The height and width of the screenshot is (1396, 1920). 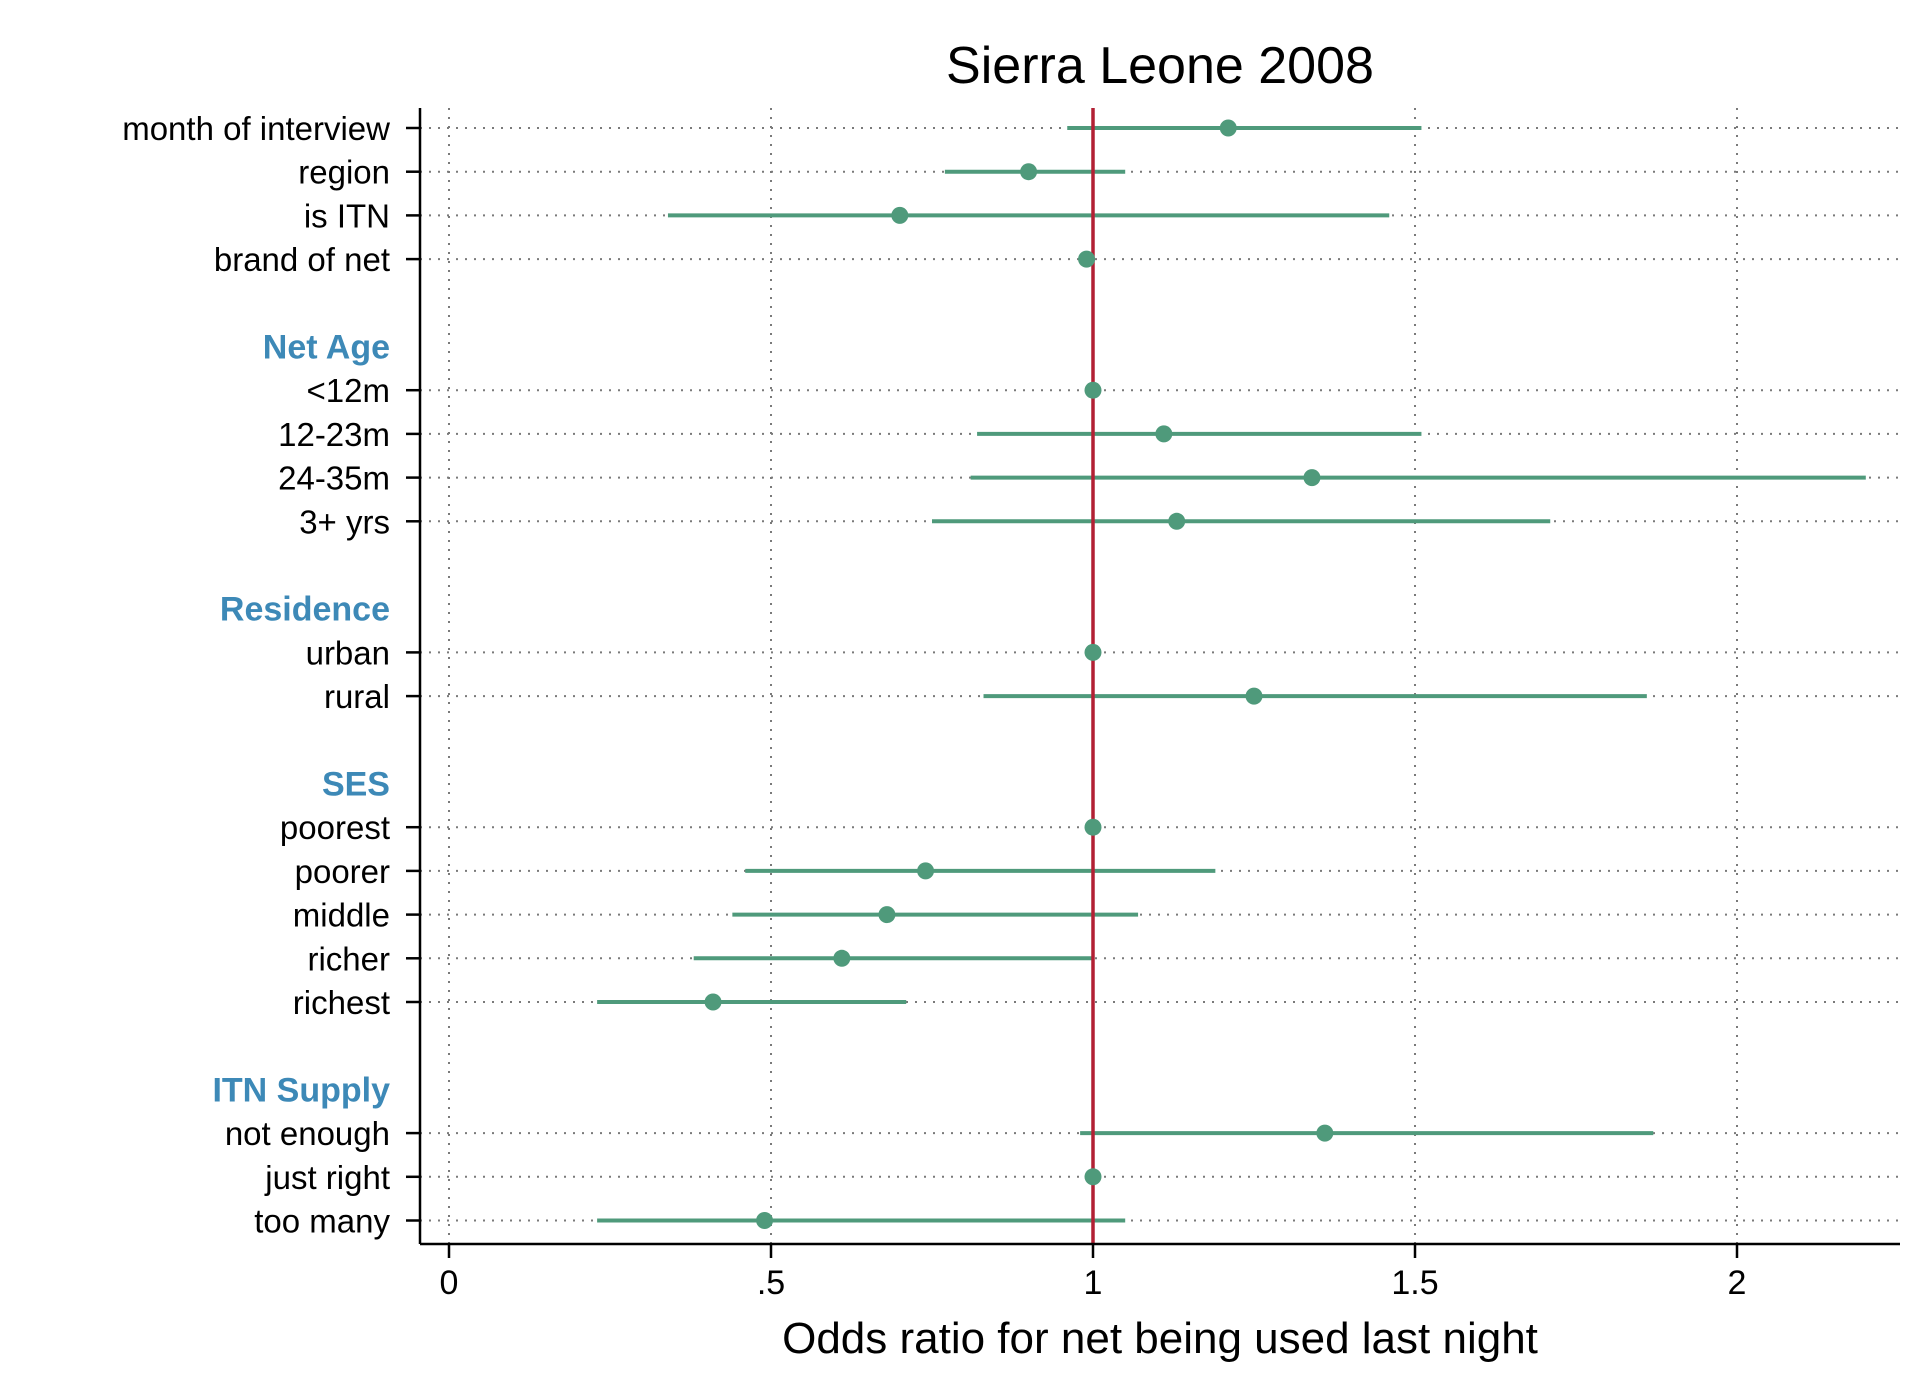 What do you see at coordinates (341, 915) in the screenshot?
I see `row-label: middle` at bounding box center [341, 915].